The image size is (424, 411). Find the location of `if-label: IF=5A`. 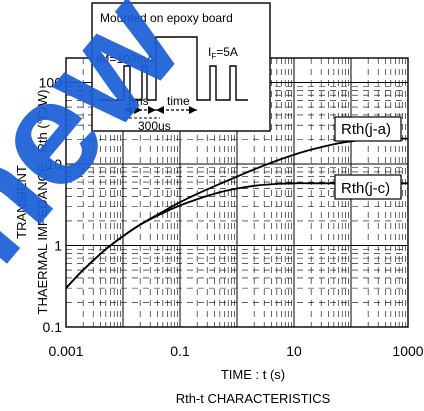

if-label: IF=5A is located at coordinates (223, 53).